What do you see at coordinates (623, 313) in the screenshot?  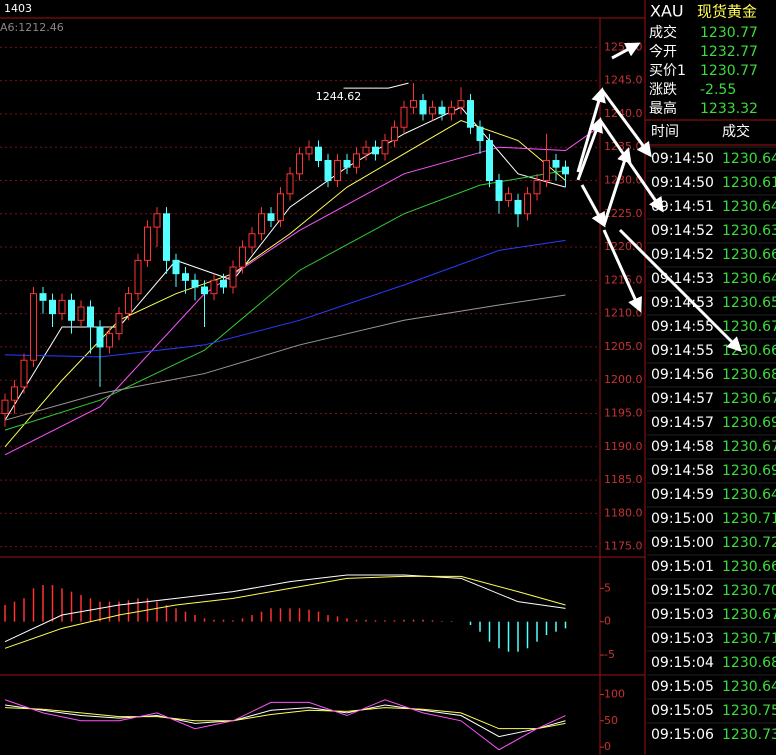 I see `y-tick-label: 1210.0` at bounding box center [623, 313].